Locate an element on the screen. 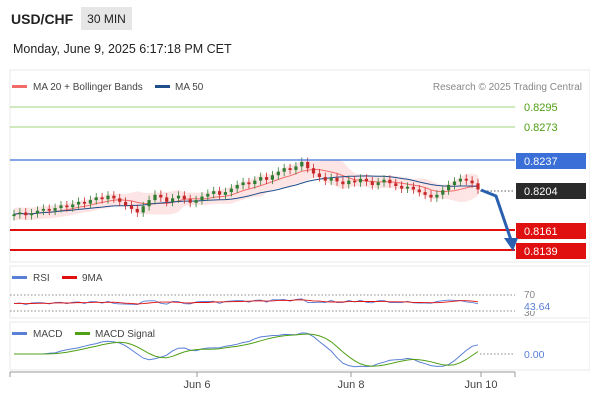 This screenshot has height=400, width=590. symbol-box is located at coordinates (43, 18).